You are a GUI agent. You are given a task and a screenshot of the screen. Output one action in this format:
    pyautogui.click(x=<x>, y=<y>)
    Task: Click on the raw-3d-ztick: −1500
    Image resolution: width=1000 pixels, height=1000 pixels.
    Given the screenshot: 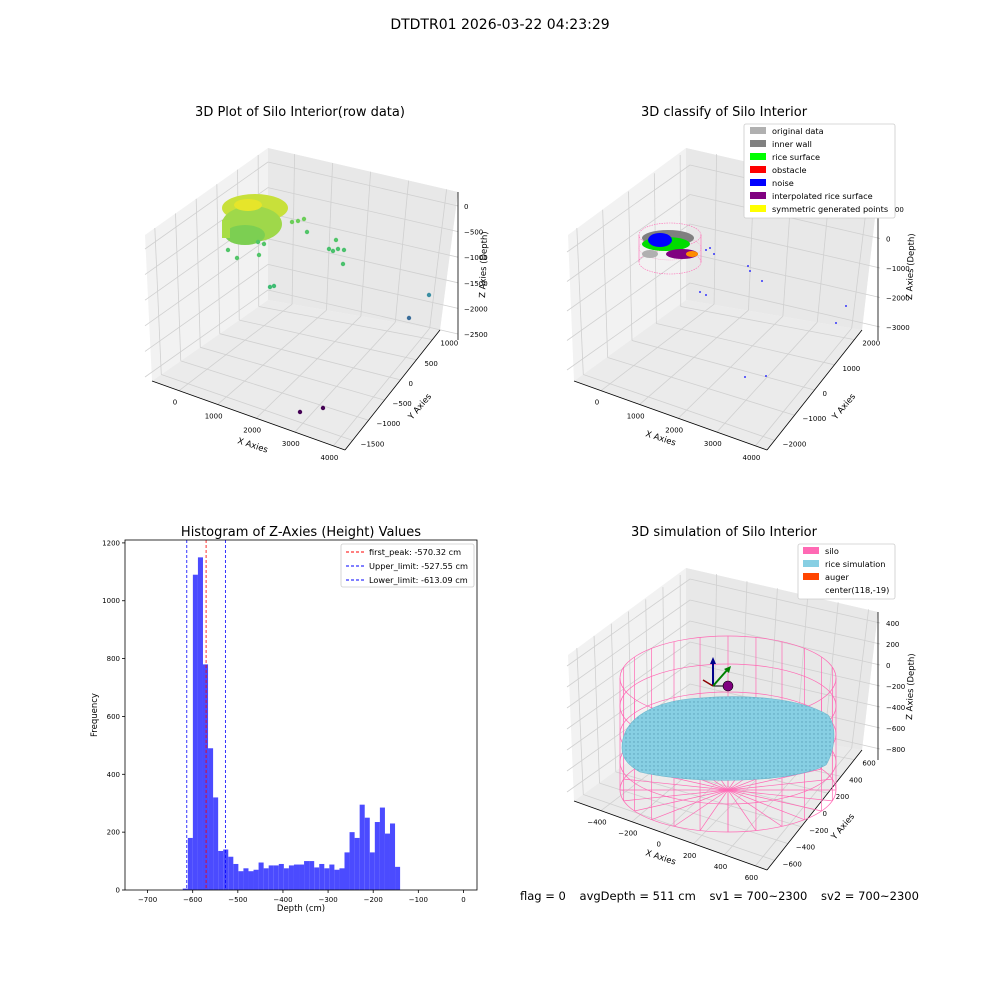 What is the action you would take?
    pyautogui.click(x=476, y=284)
    